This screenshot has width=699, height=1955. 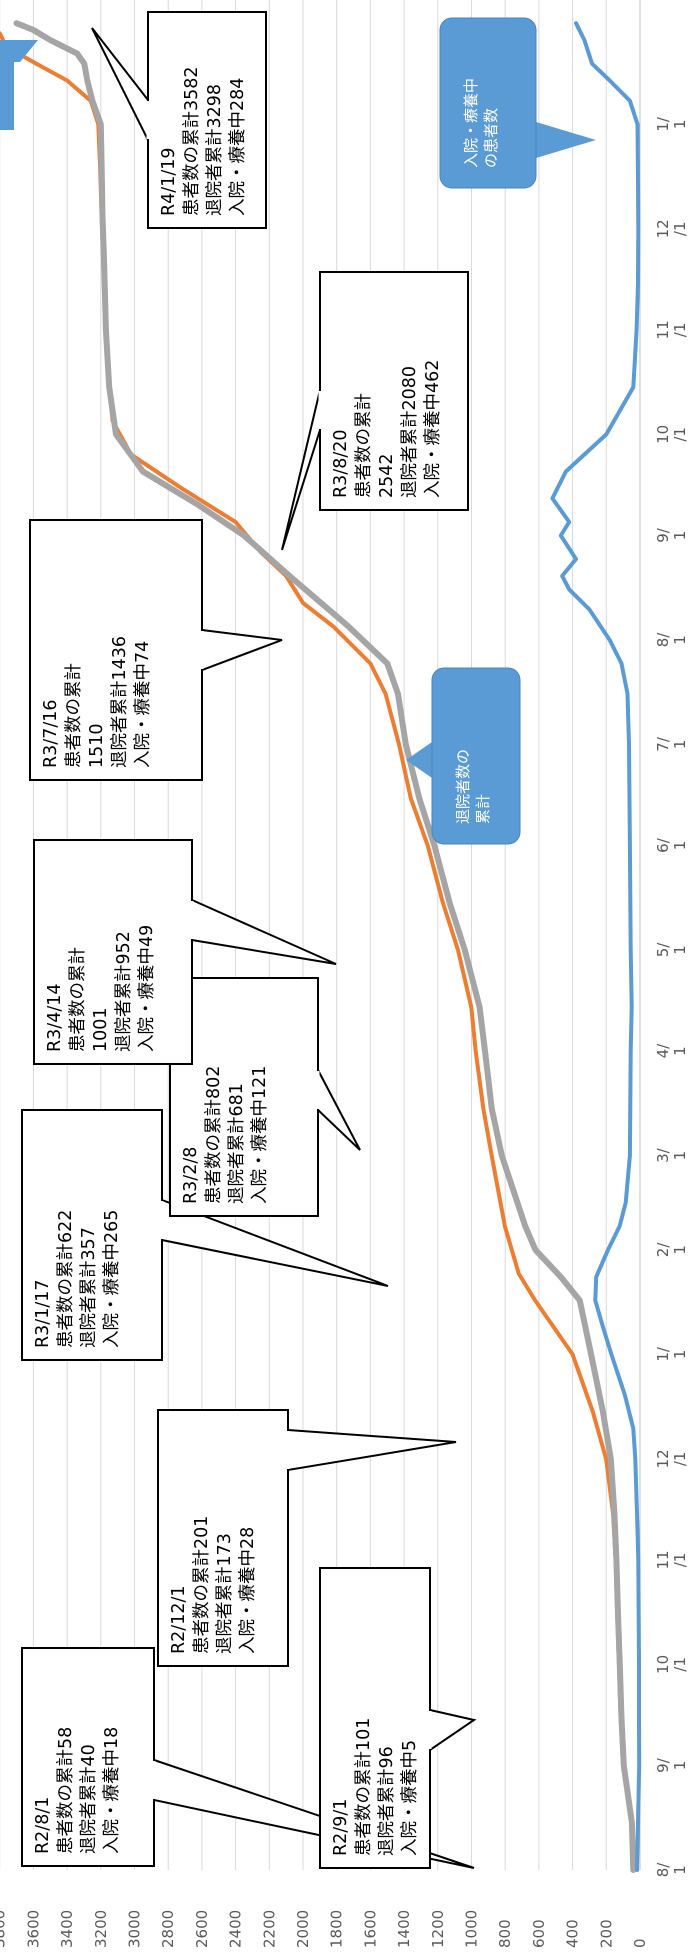 I want to click on callout-text-line: 入院・療養中462, so click(x=433, y=429).